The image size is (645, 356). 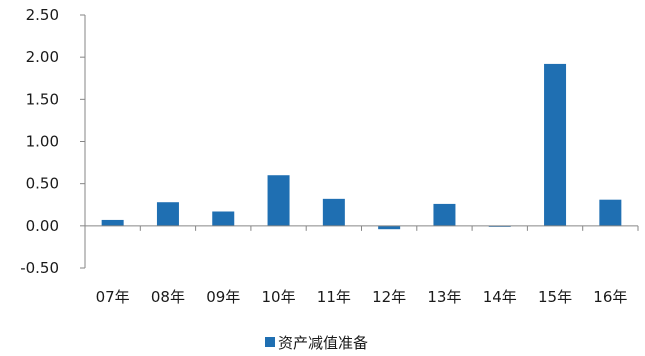 I want to click on y-axis-ticks: 2.50 2.00 1.50 1.00 0.50 0.00 -0.50, so click(x=52, y=141).